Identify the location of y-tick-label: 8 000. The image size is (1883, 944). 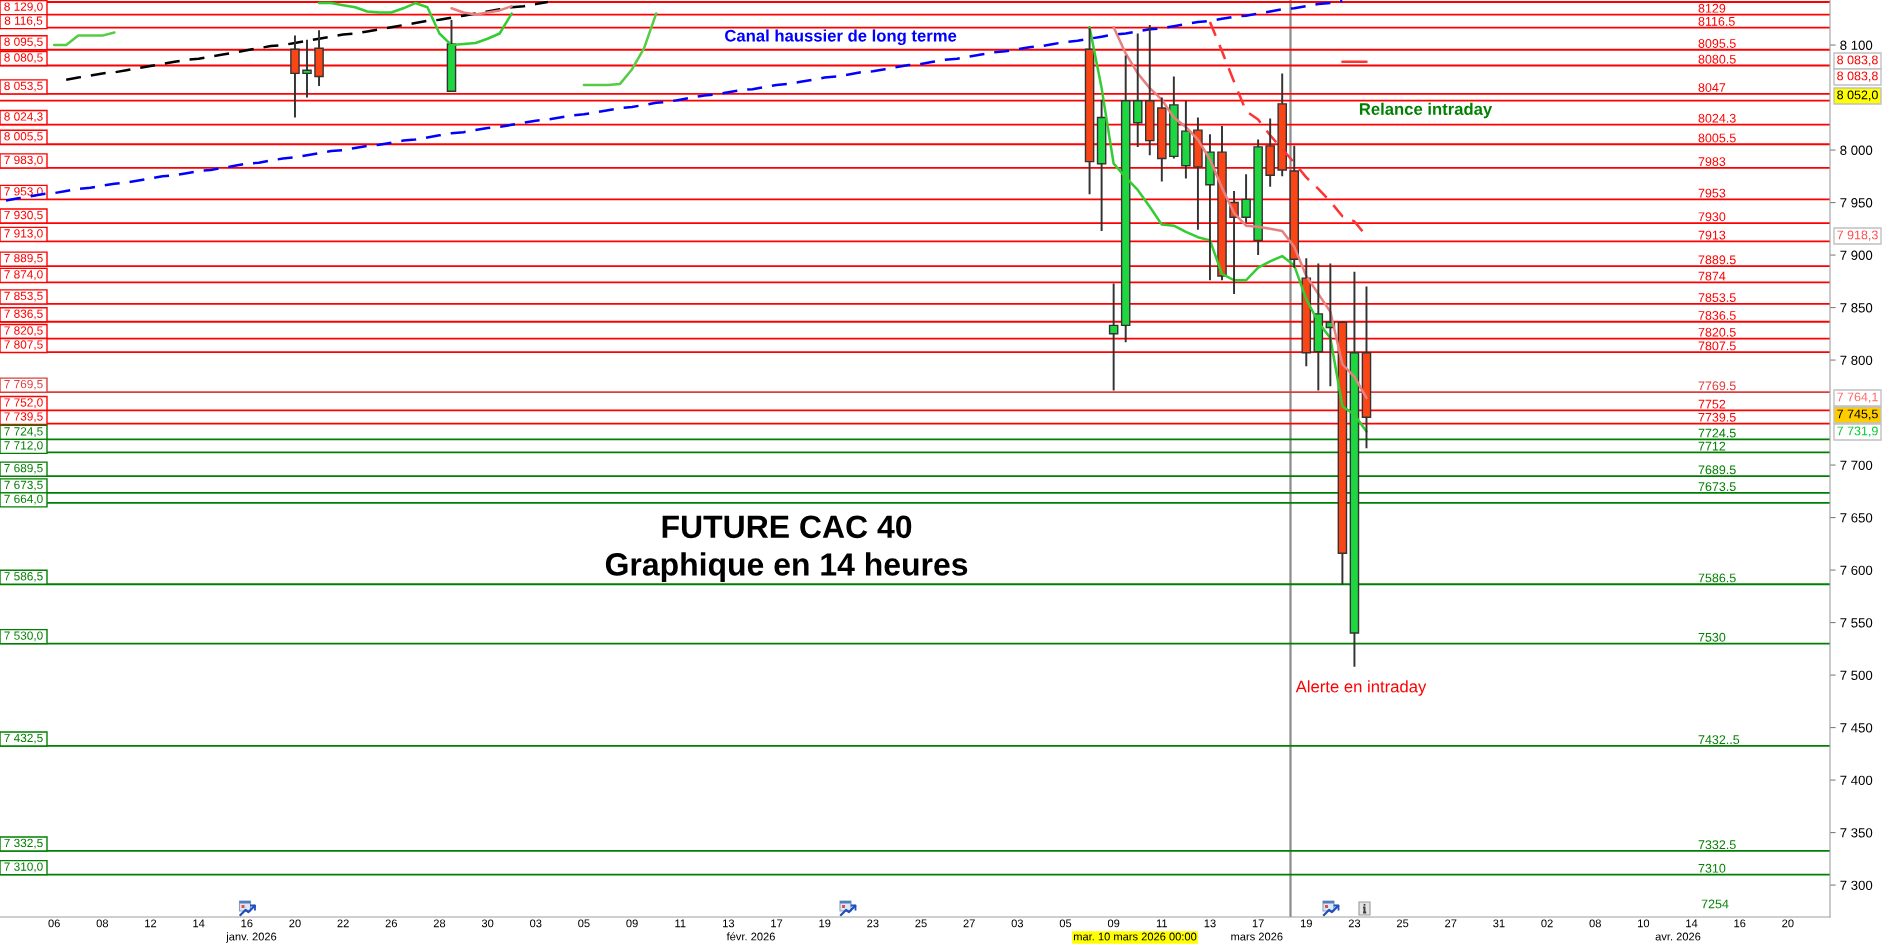
(1856, 150).